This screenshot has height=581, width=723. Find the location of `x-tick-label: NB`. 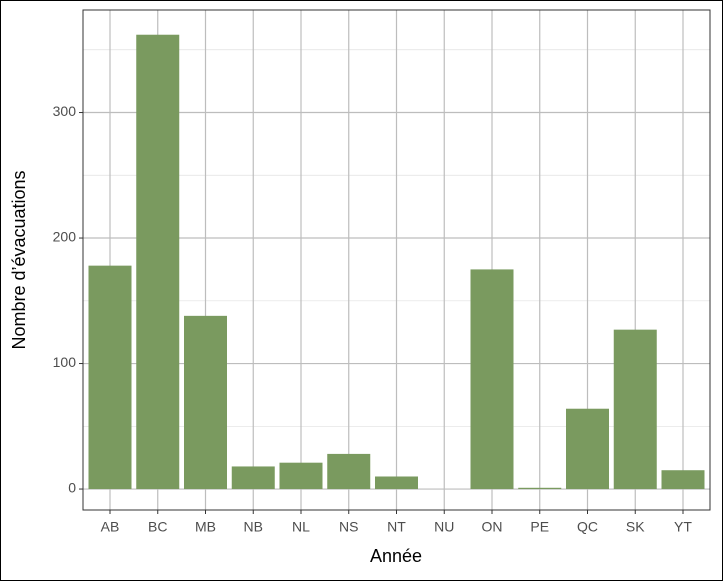

x-tick-label: NB is located at coordinates (253, 527).